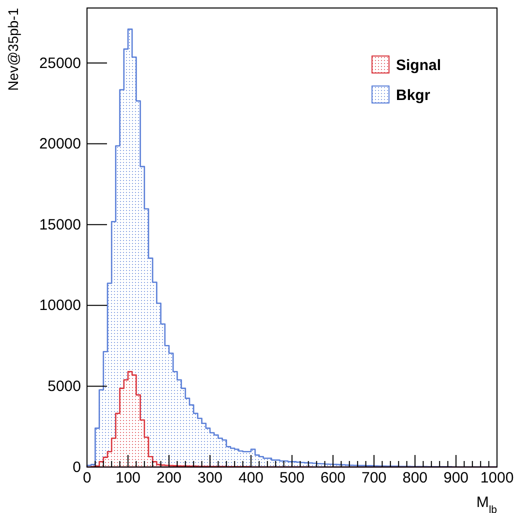  What do you see at coordinates (210, 478) in the screenshot?
I see `x-tick-label: 300` at bounding box center [210, 478].